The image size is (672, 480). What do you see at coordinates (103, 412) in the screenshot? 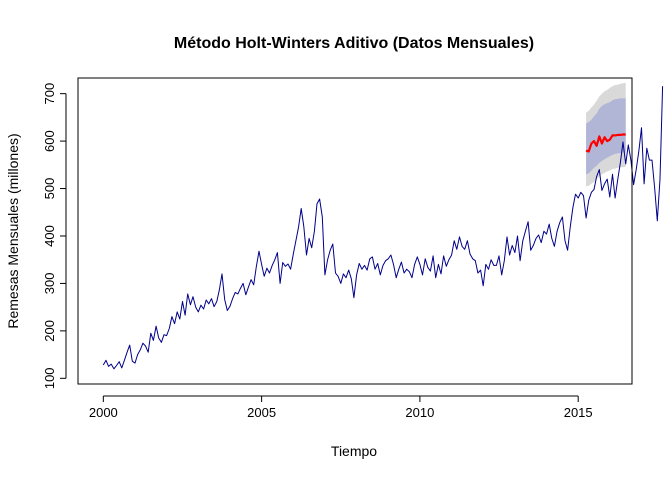
I see `x-tick-label: 2000` at bounding box center [103, 412].